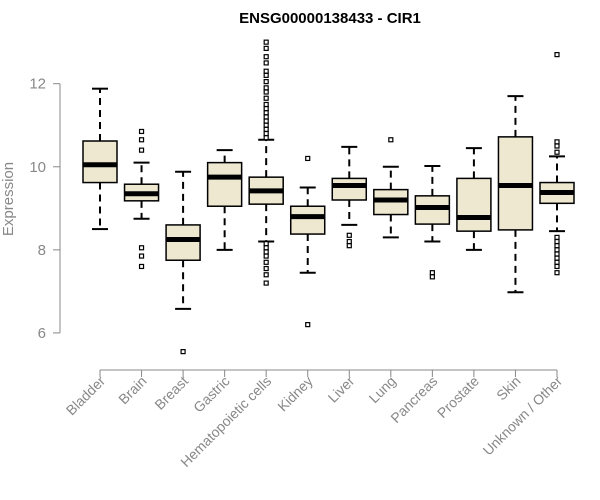 The height and width of the screenshot is (500, 600). What do you see at coordinates (45, 209) in the screenshot?
I see `y-axis: 6 8 10 12` at bounding box center [45, 209].